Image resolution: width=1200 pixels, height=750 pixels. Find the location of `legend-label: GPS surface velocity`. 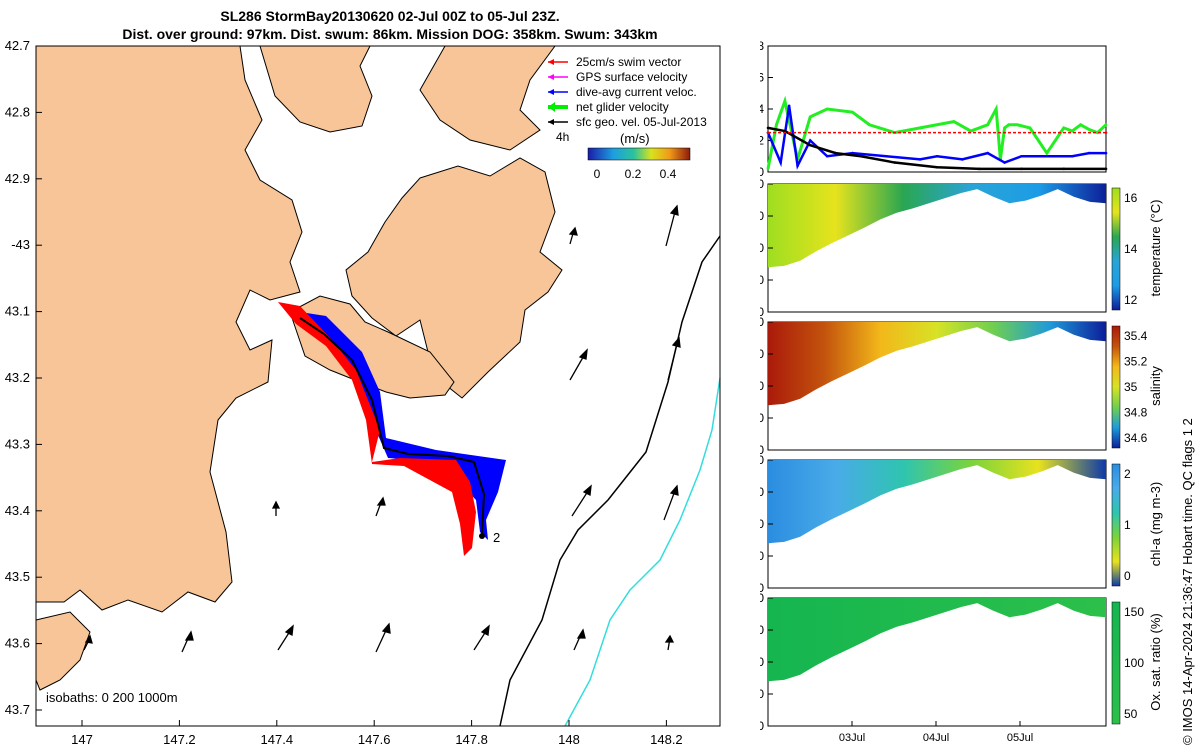

legend-label: GPS surface velocity is located at coordinates (631, 77).